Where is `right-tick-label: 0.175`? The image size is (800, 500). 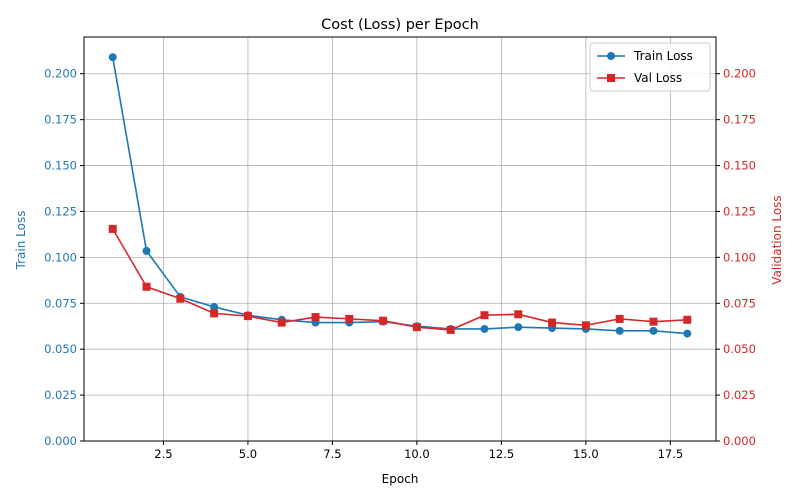 right-tick-label: 0.175 is located at coordinates (739, 120).